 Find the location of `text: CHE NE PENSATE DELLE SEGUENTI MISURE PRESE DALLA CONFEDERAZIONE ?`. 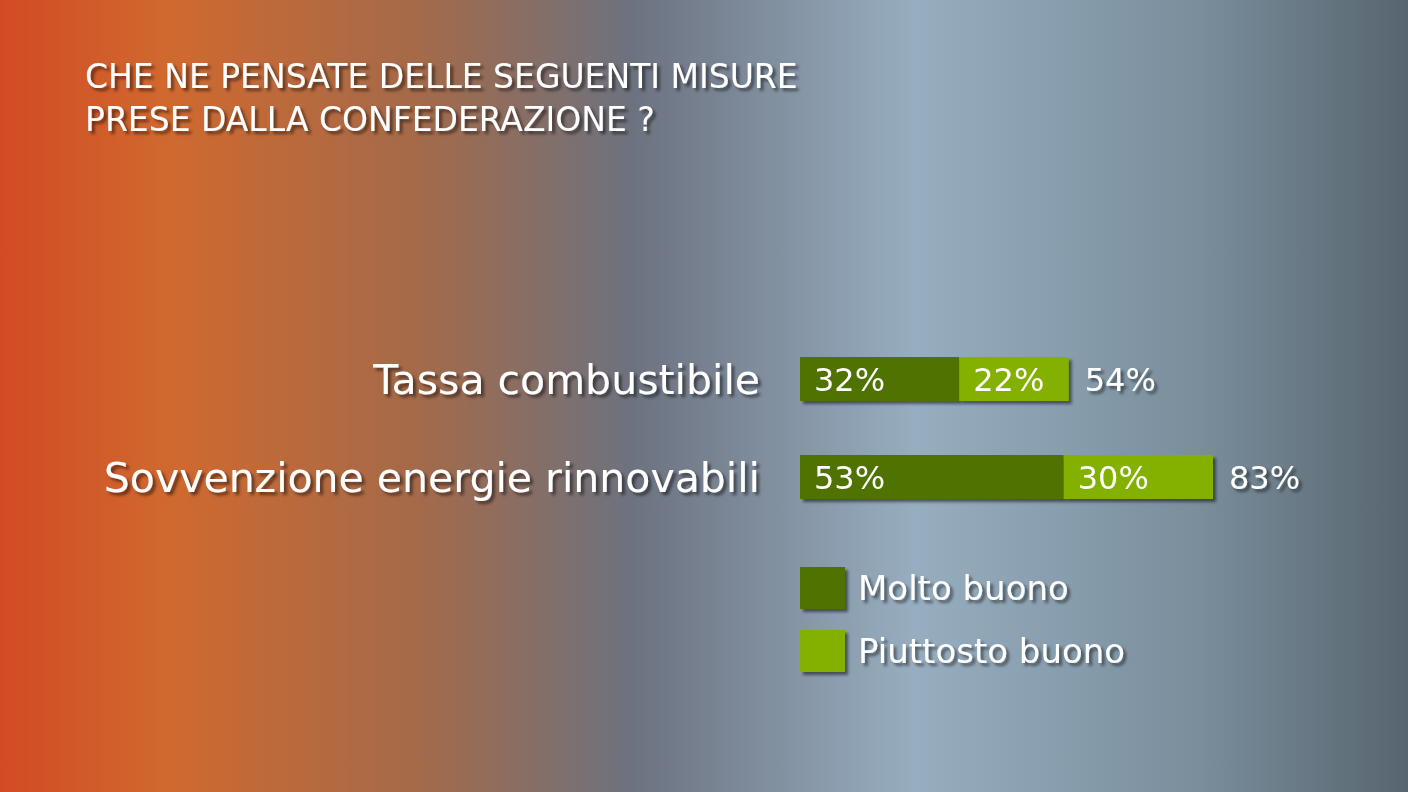

text: CHE NE PENSATE DELLE SEGUENTI MISURE PRESE DALLA CONFEDERAZIONE ? is located at coordinates (441, 98).